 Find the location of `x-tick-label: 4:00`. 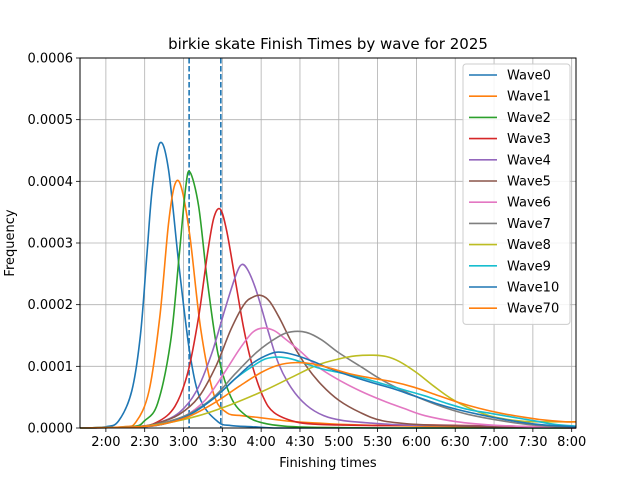

x-tick-label: 4:00 is located at coordinates (261, 442).